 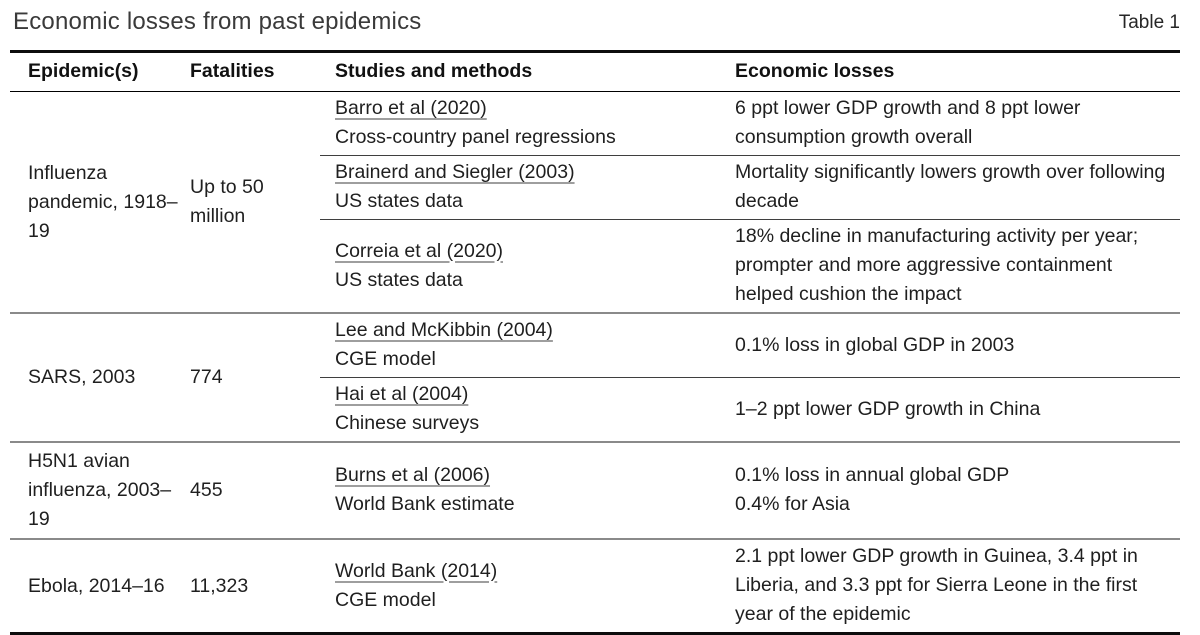 I want to click on studies-cell: Hai et al (2004) Chinese surveys, so click(x=527, y=409).